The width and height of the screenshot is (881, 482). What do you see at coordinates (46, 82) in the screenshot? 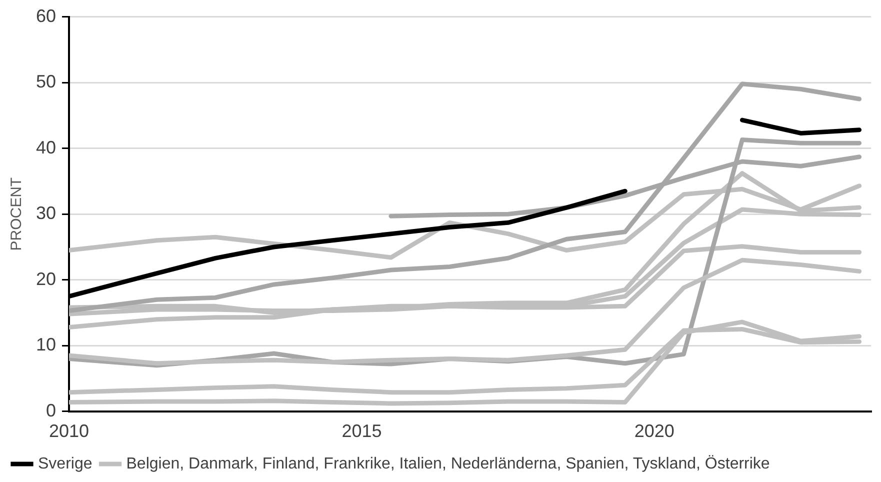
I see `y-tick-label: 50` at bounding box center [46, 82].